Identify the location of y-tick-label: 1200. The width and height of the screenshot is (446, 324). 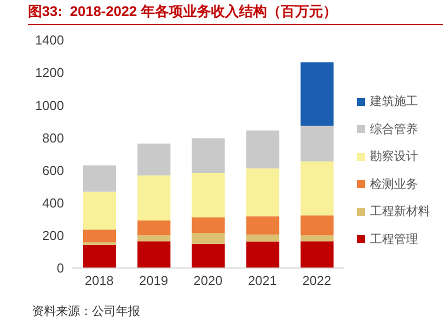
(49, 72).